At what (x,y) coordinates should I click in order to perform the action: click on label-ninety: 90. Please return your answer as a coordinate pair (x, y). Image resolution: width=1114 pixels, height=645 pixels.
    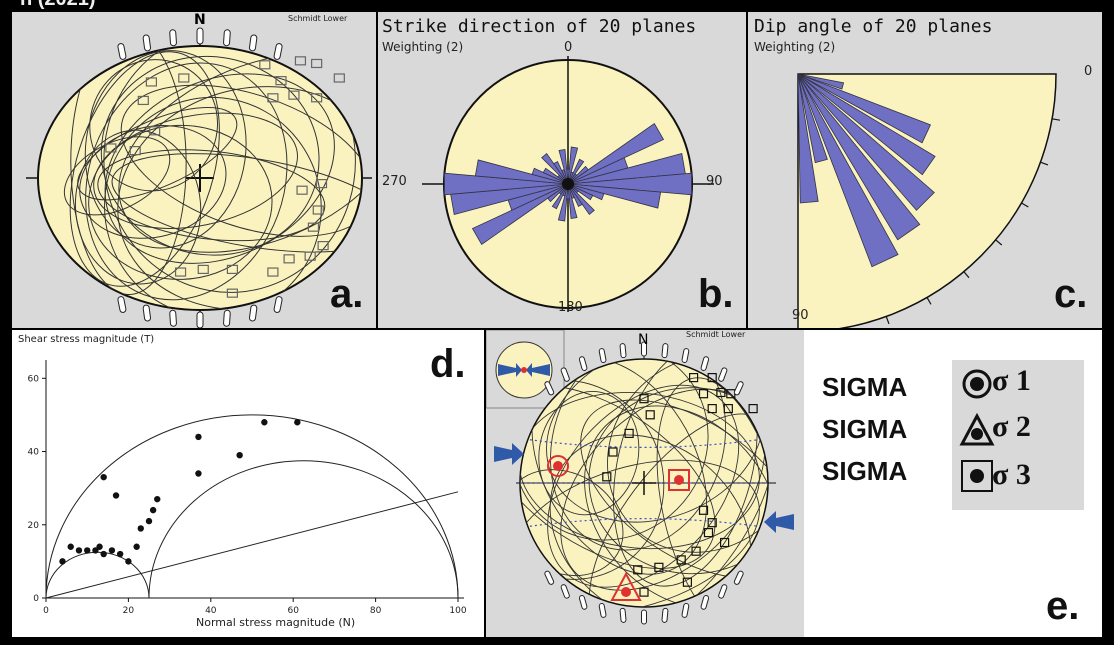
    Looking at the image, I should click on (800, 315).